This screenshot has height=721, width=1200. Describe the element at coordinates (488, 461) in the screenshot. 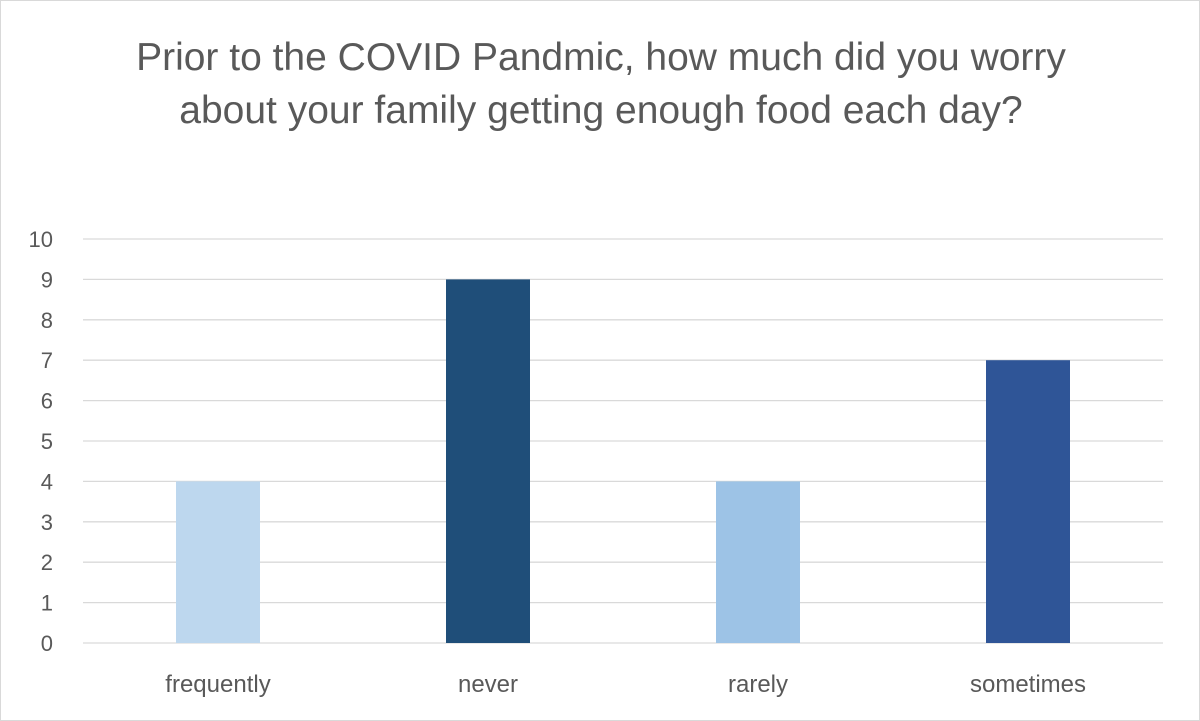

I see `bar-never` at that location.